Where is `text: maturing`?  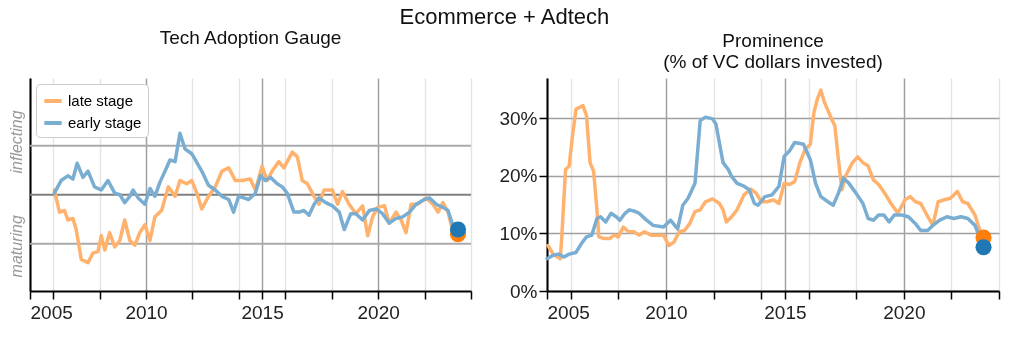
text: maturing is located at coordinates (16, 246).